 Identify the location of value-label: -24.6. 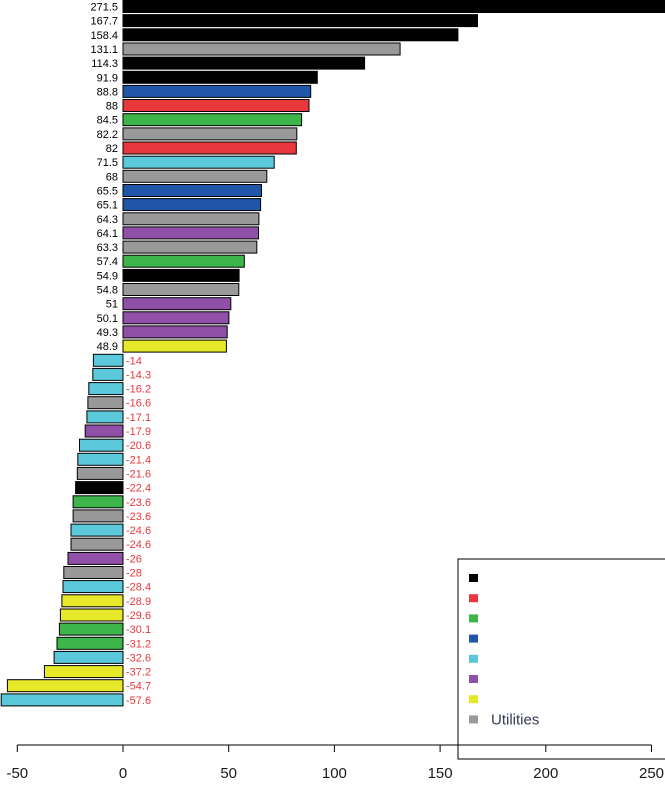
(138, 531).